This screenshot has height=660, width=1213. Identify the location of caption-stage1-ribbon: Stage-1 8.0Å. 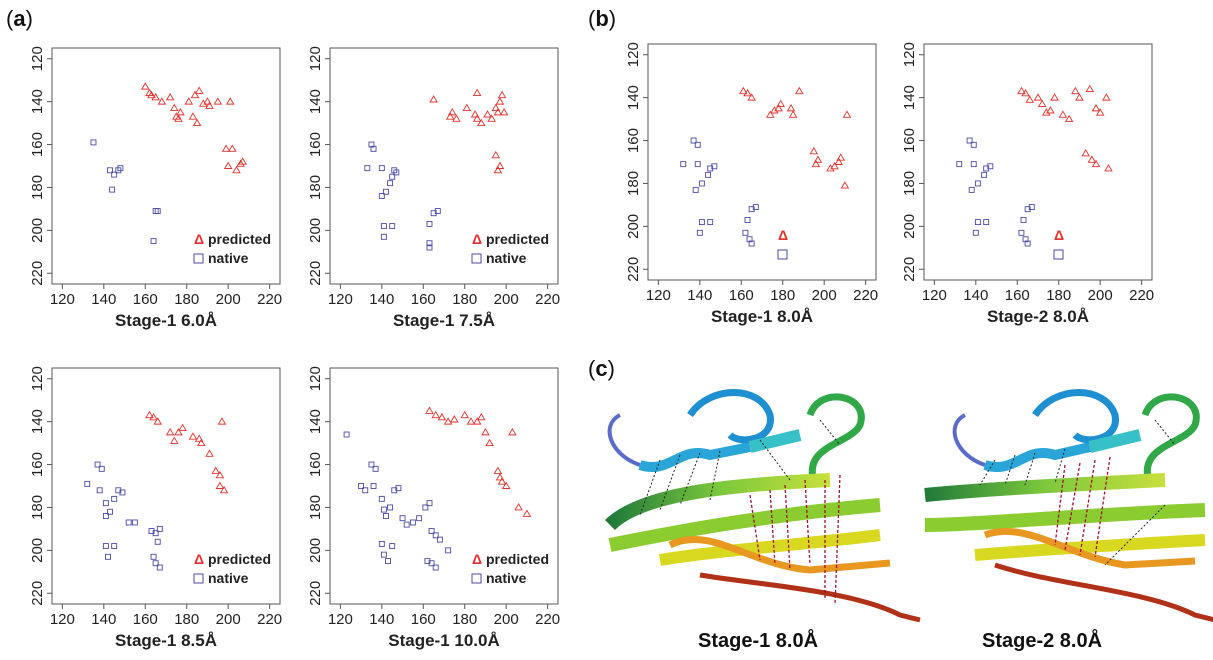
(758, 641).